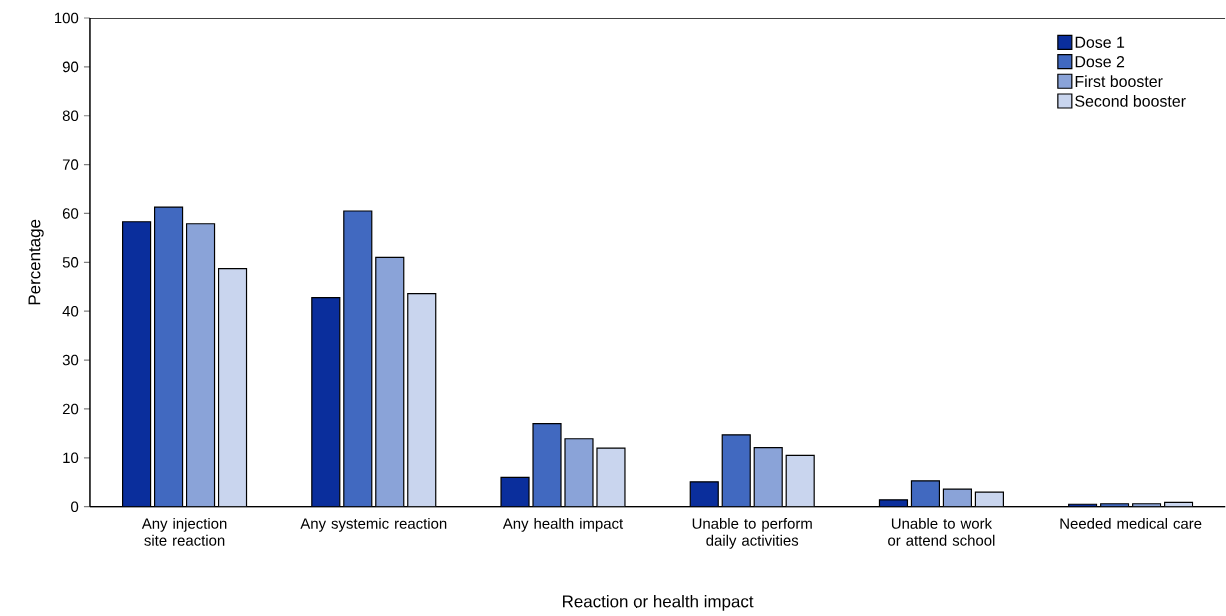  I want to click on x-tick-label: Unable to work or attend school, so click(941, 532).